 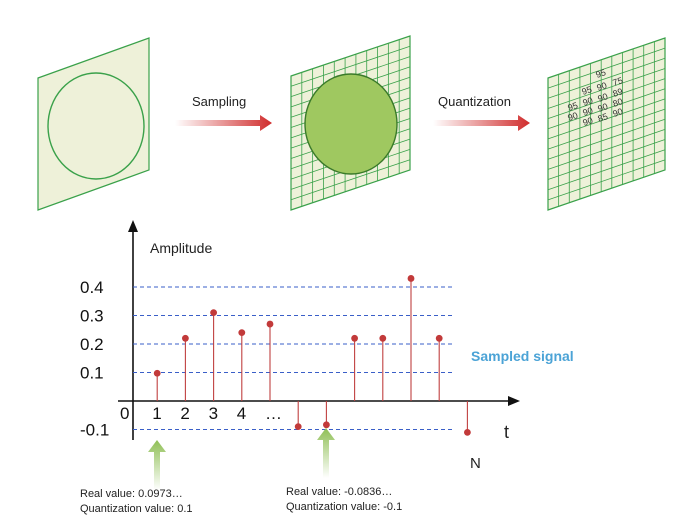 I want to click on y-axis-arrowhead, so click(x=133, y=226).